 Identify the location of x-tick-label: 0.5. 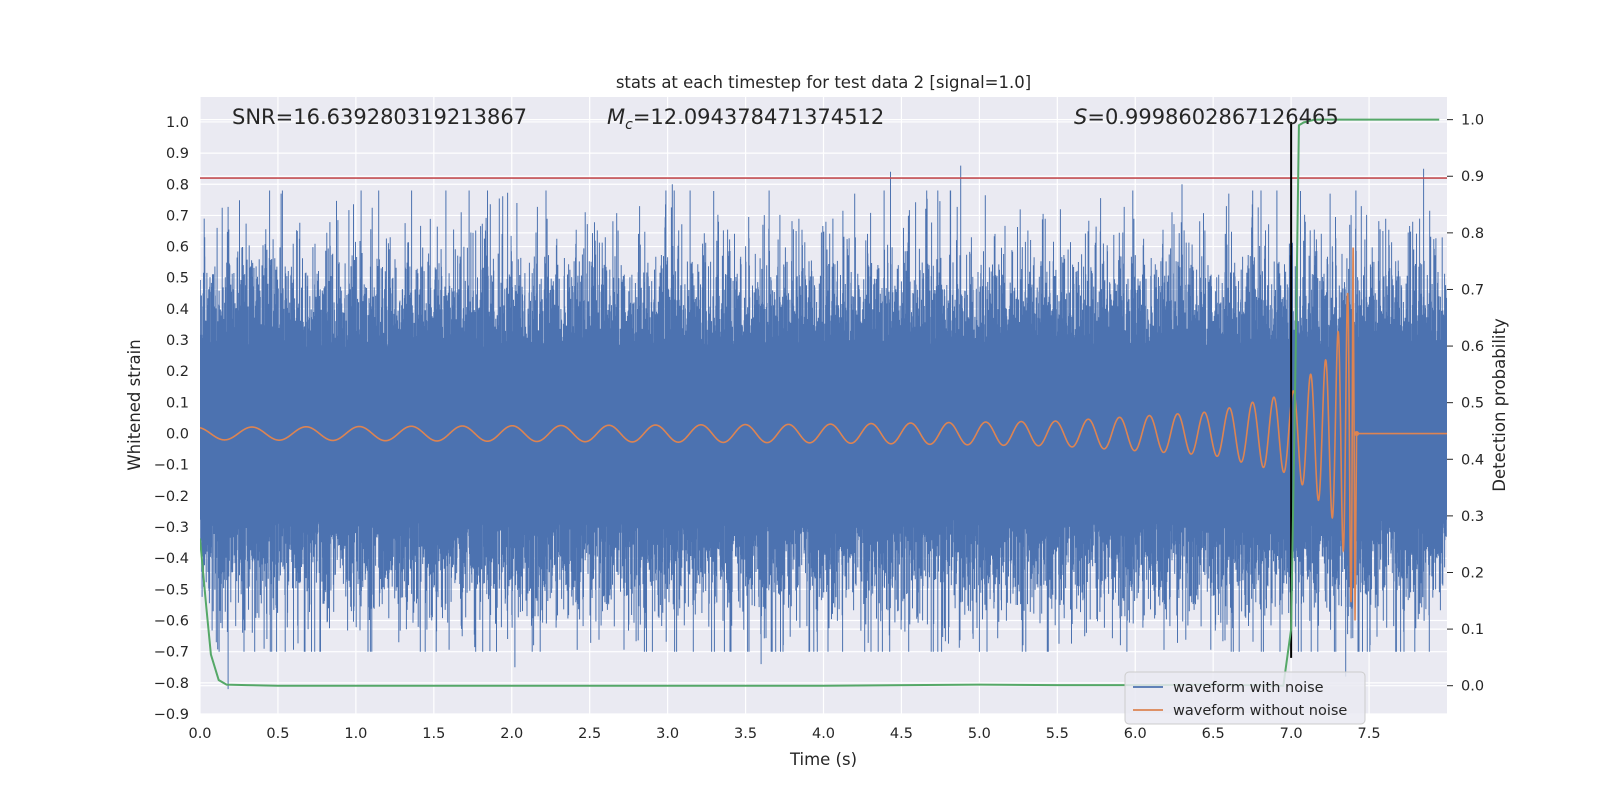
(277, 734).